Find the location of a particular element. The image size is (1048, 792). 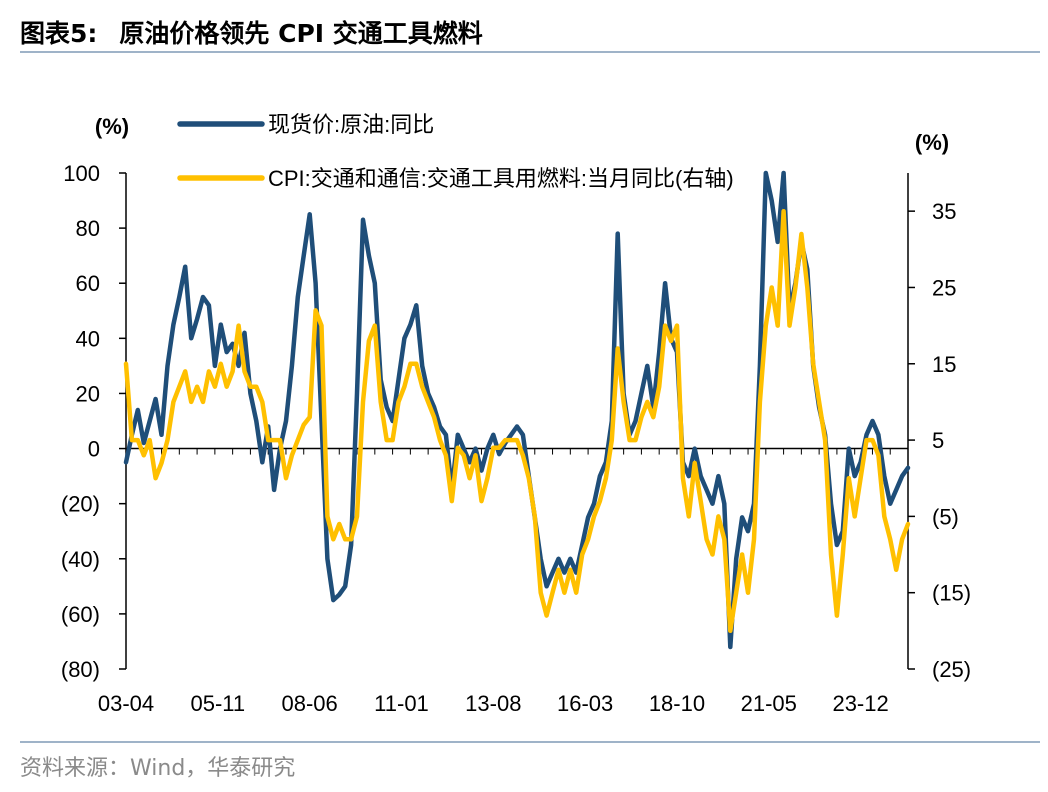

left-tick-label: 20 is located at coordinates (88, 393).